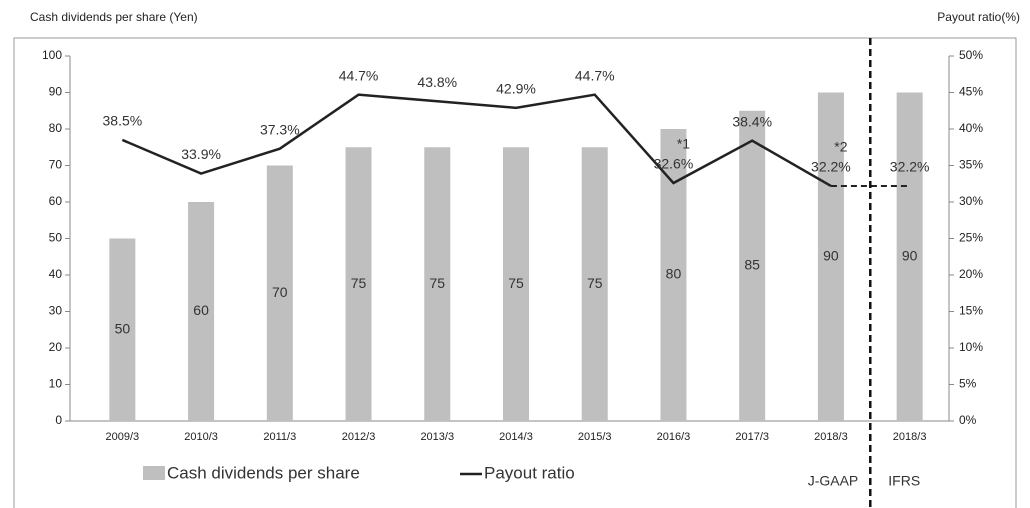 The width and height of the screenshot is (1030, 508). Describe the element at coordinates (201, 154) in the screenshot. I see `line-label: 33.9%` at that location.